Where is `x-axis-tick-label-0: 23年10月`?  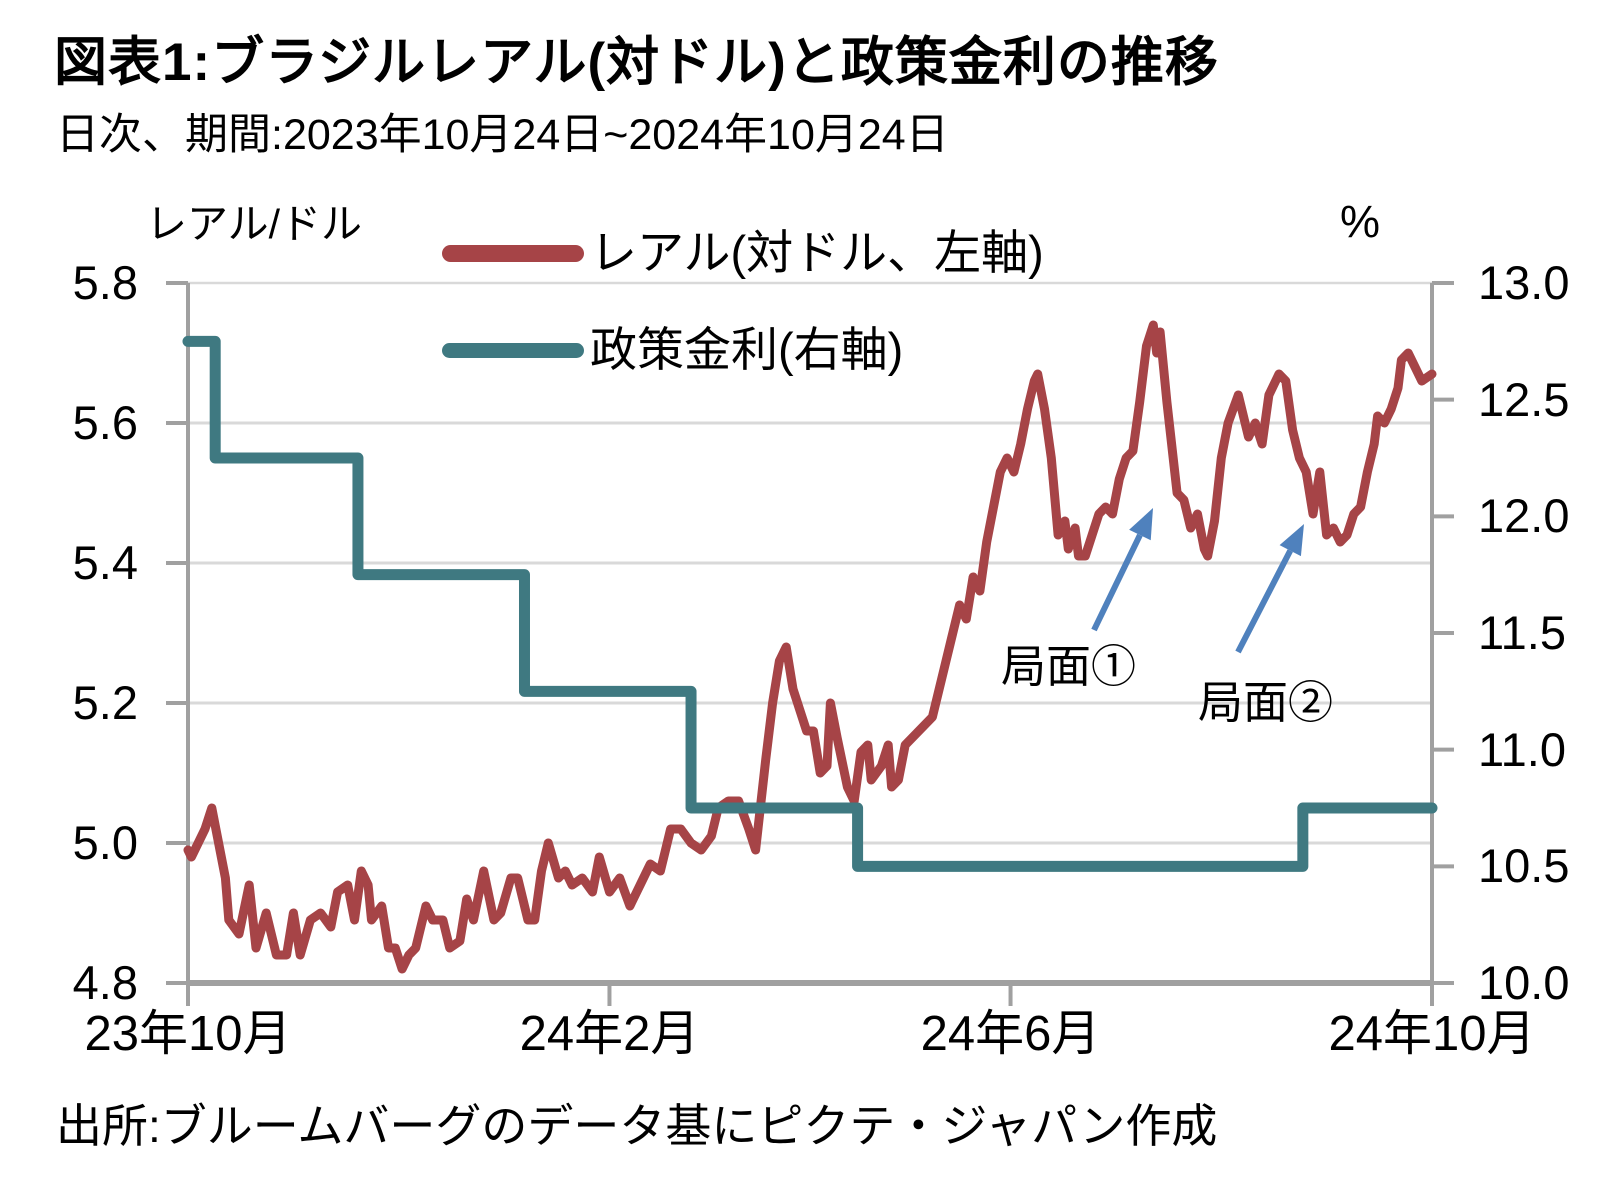
x-axis-tick-label-0: 23年10月 is located at coordinates (188, 1034).